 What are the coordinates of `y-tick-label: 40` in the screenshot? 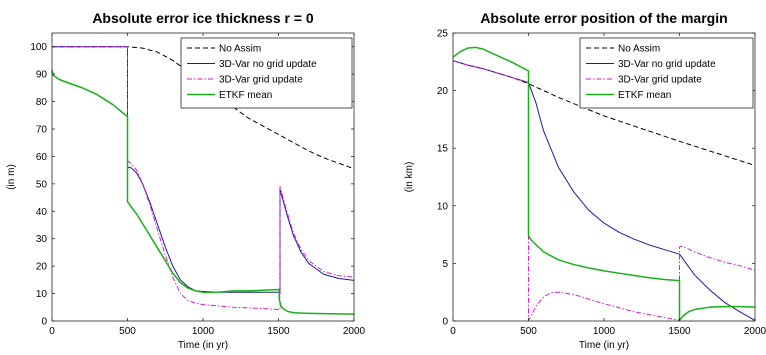 It's located at (42, 212).